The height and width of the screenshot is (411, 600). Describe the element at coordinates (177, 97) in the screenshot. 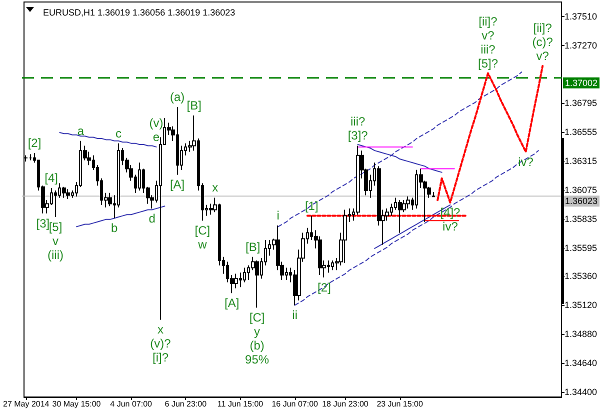

I see `annotation: (a)` at that location.